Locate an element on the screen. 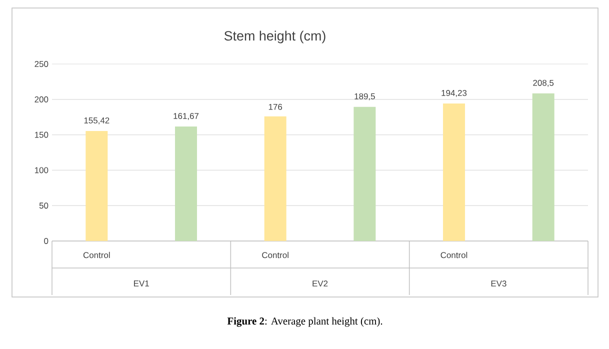 This screenshot has width=609, height=349. x-tick-label: EV1 is located at coordinates (141, 283).